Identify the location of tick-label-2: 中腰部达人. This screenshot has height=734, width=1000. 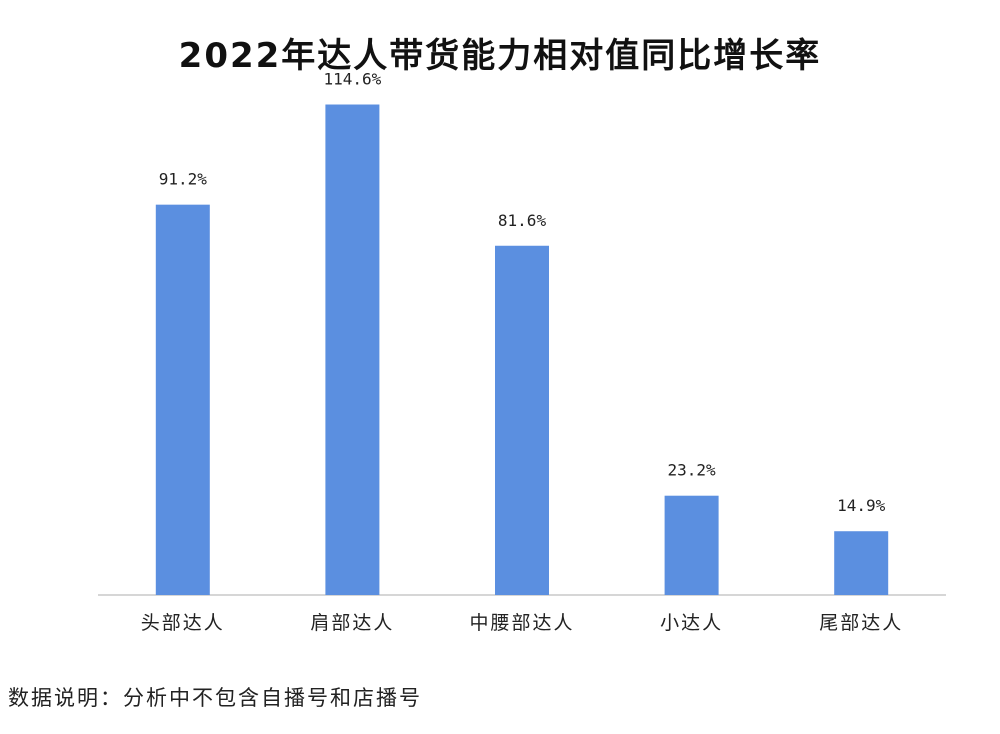
(521, 623).